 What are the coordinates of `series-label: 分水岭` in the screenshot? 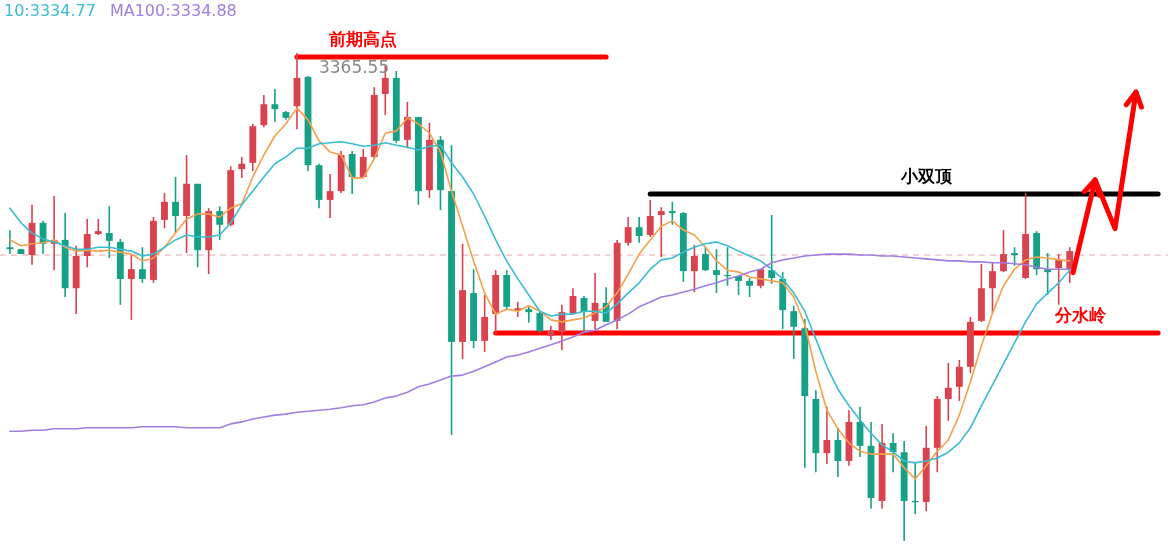 It's located at (1081, 315).